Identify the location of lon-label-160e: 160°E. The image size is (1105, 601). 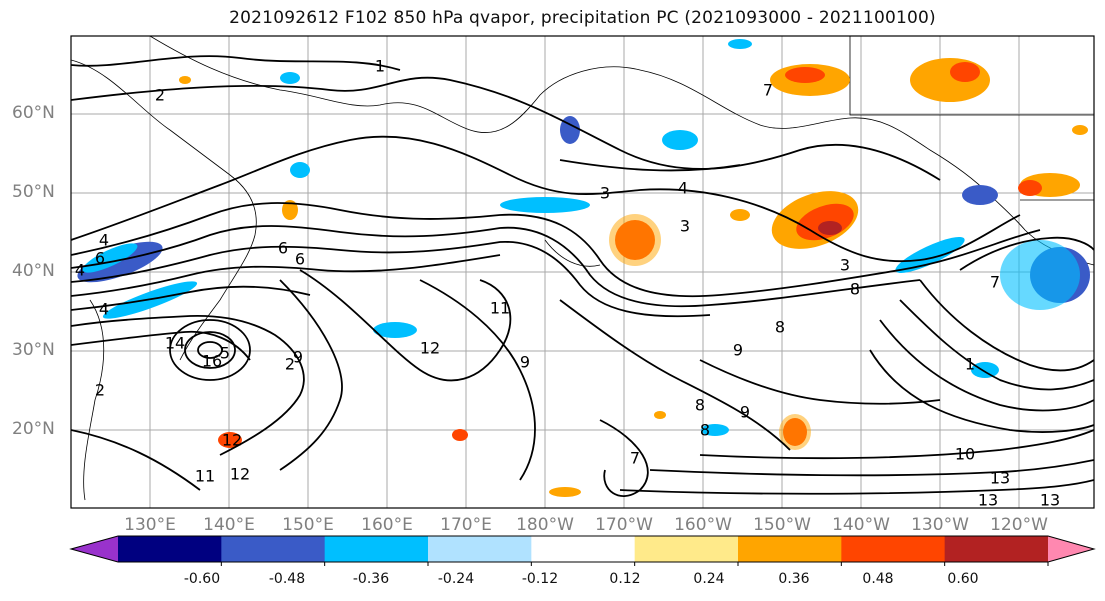
(387, 525).